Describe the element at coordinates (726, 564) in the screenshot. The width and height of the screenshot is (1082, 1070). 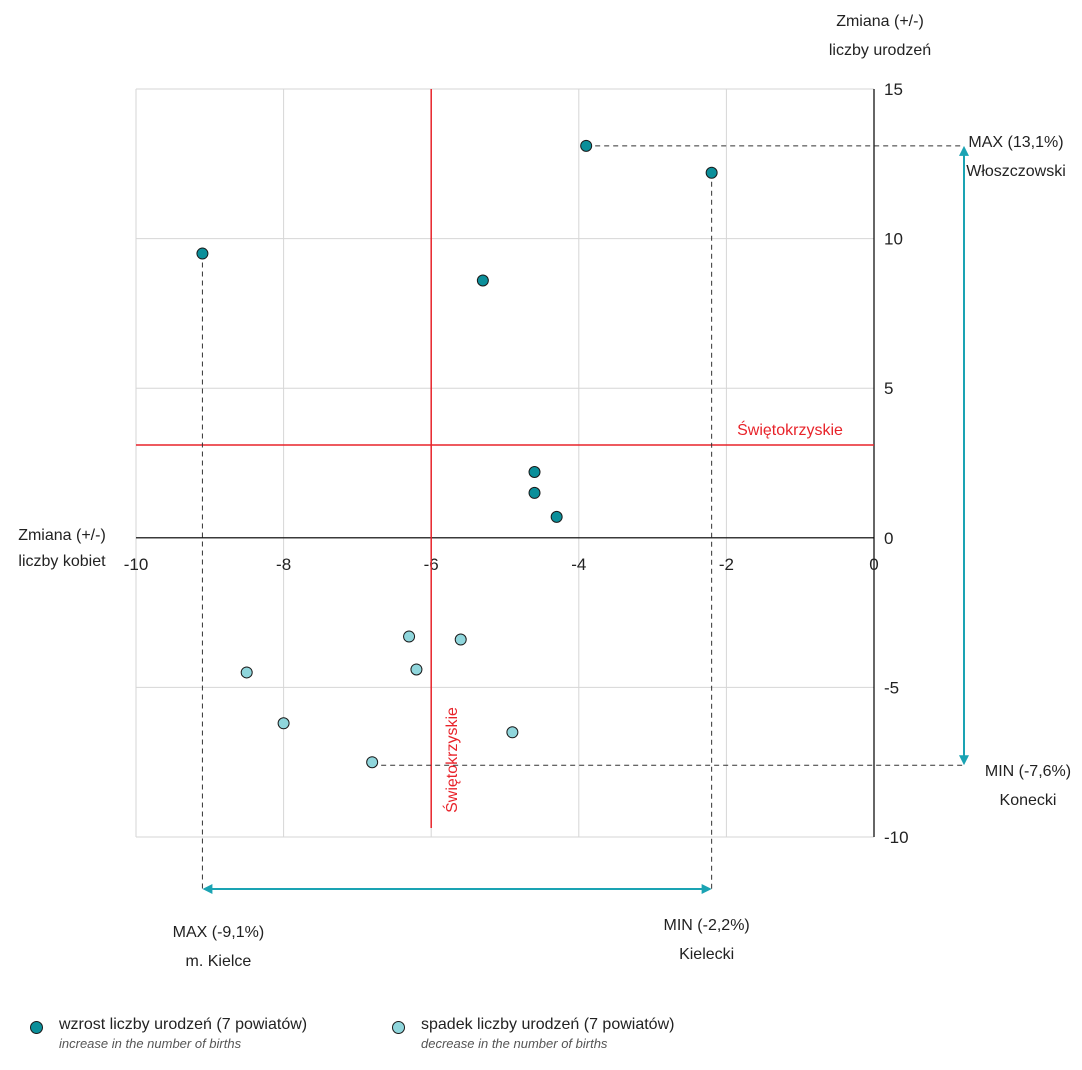
I see `x-tick-label: -2` at that location.